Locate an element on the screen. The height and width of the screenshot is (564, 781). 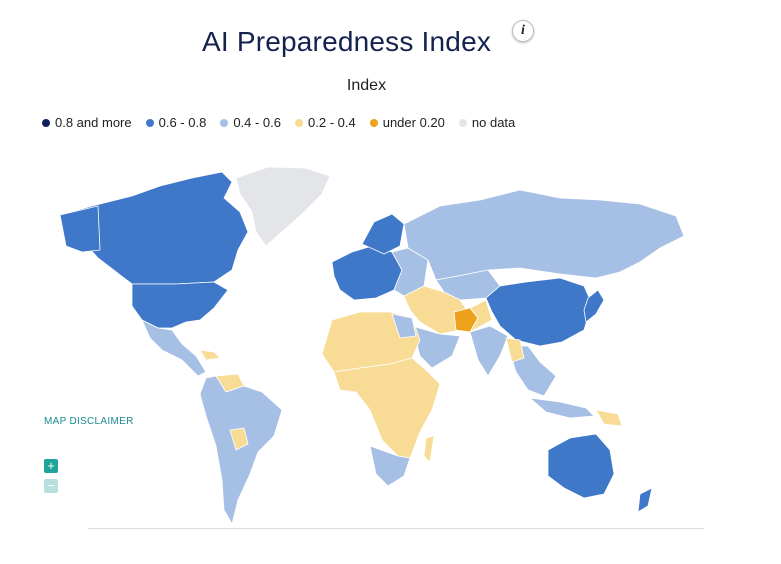
region-indonesia is located at coordinates (562, 408).